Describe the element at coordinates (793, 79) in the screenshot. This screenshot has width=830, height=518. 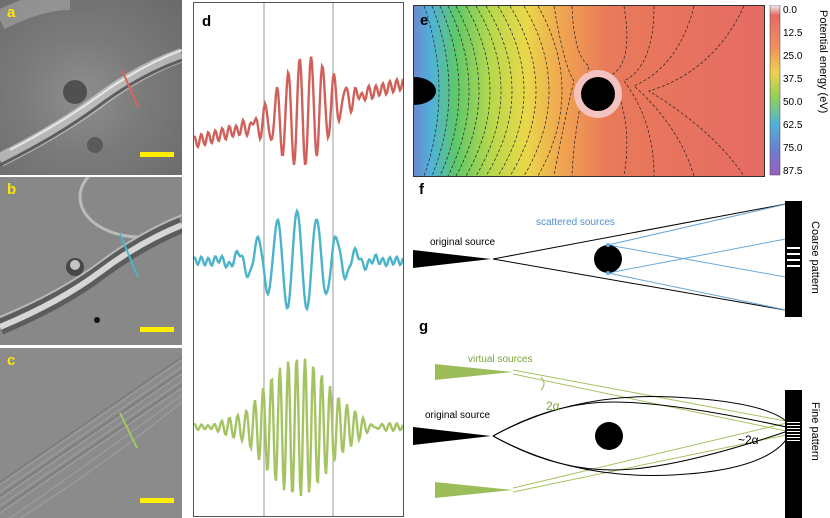
I see `colorbar-tick: 37.5` at that location.